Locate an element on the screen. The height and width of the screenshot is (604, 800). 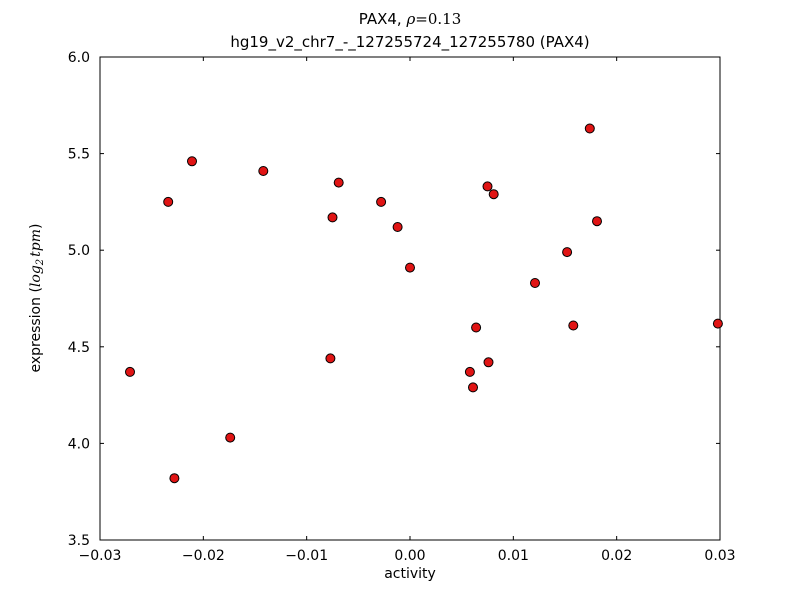
y-axis-label-tpm: tpm is located at coordinates (36, 243).